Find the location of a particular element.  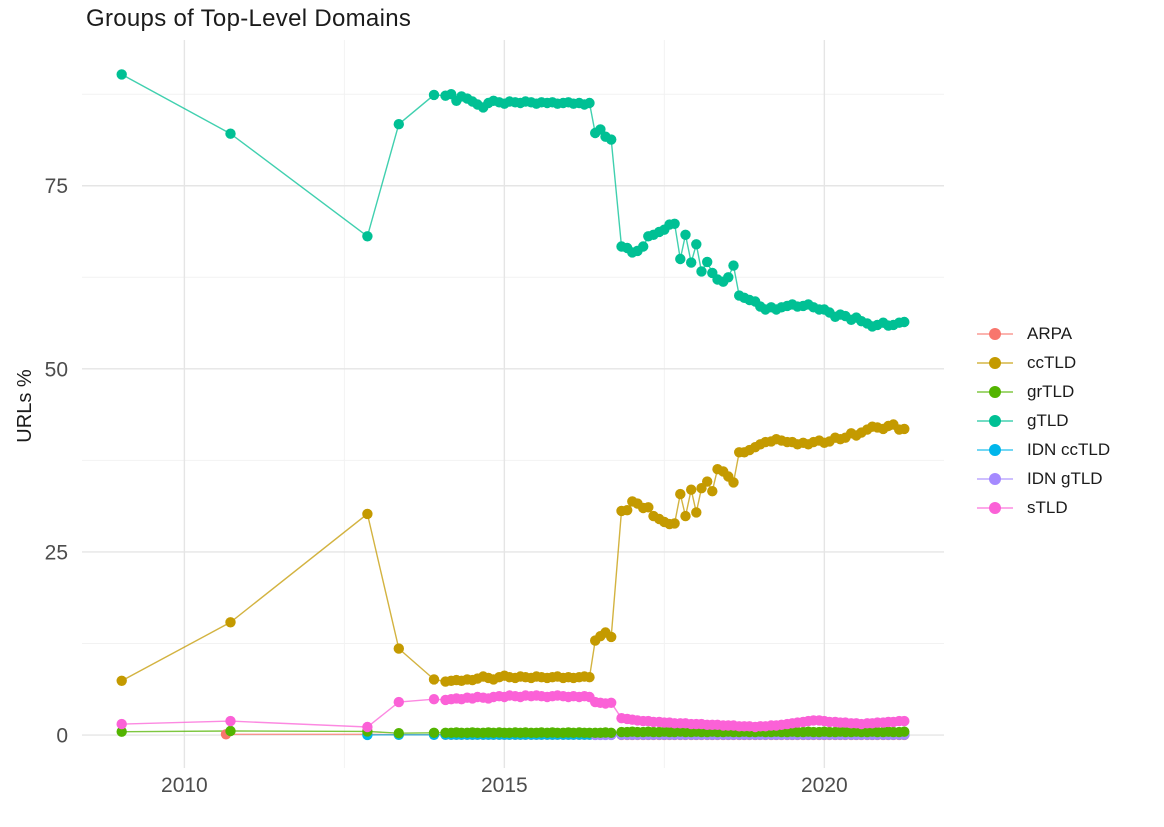

legend-item-stld: sTLD is located at coordinates (1043, 507).